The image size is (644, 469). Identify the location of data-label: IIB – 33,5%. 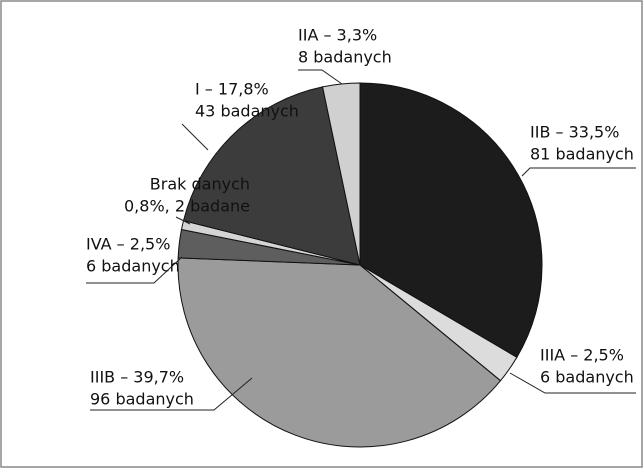
(574, 132).